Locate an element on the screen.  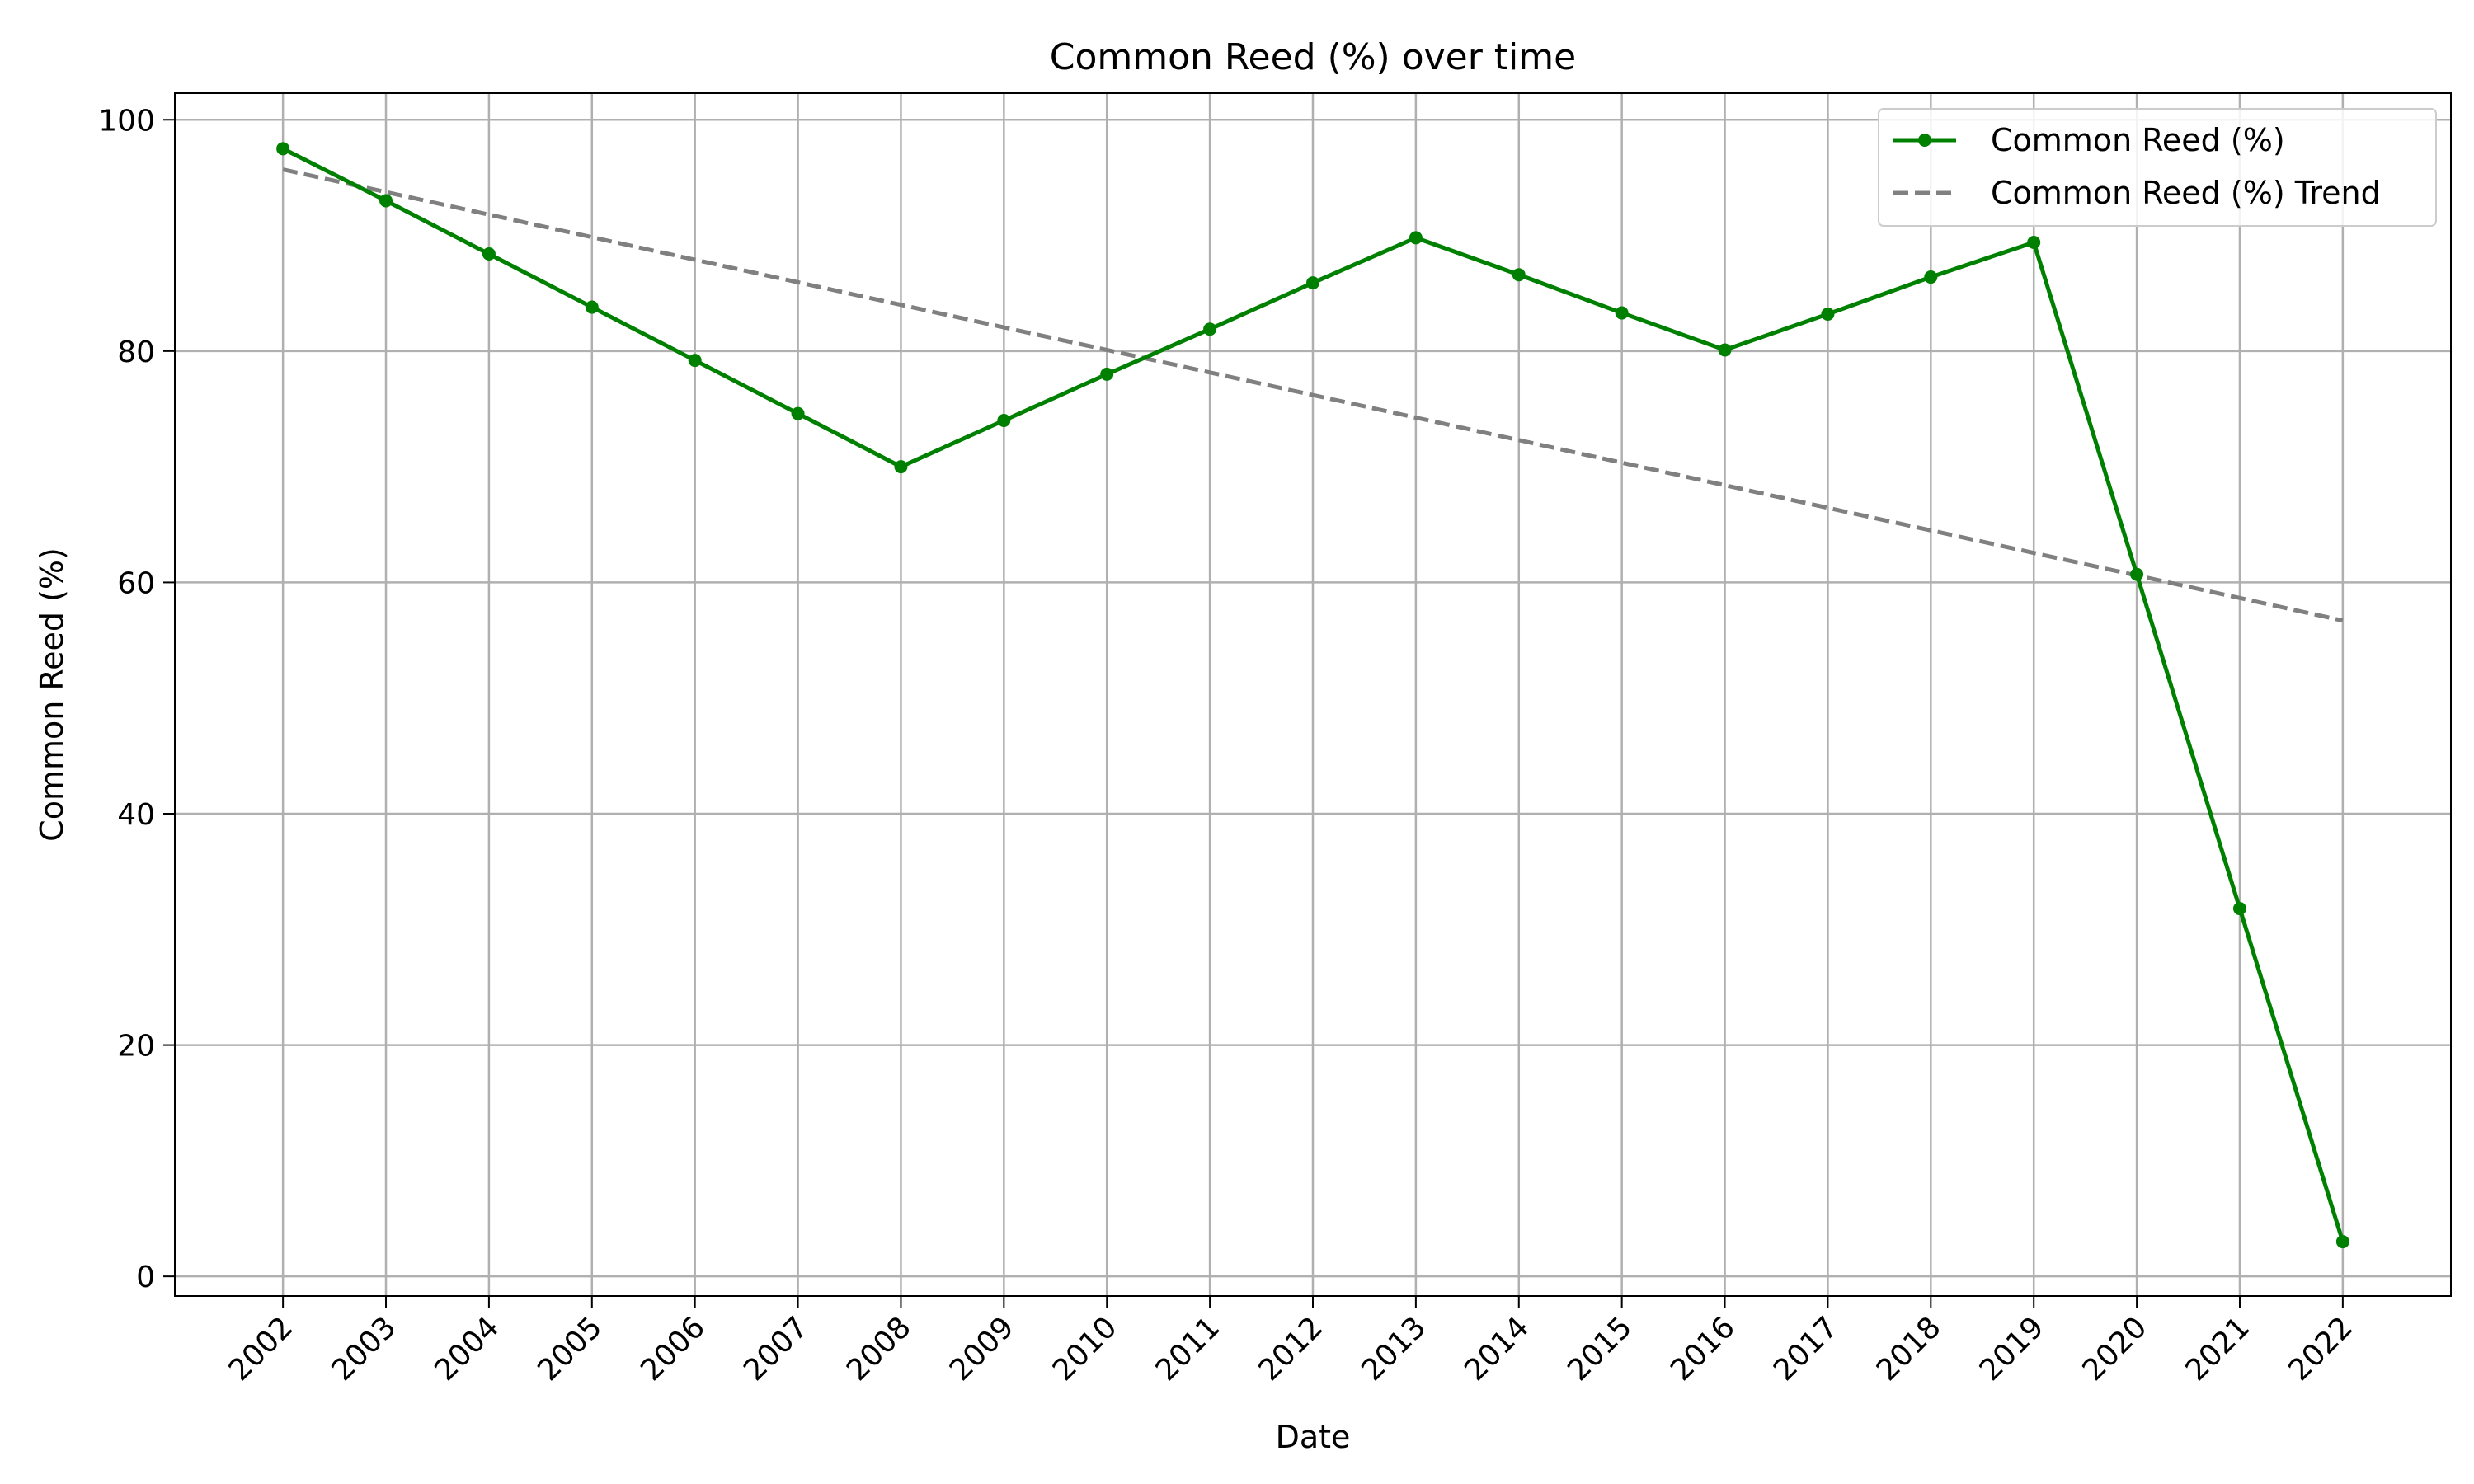
legend-marker-common-reed is located at coordinates (1924, 140).